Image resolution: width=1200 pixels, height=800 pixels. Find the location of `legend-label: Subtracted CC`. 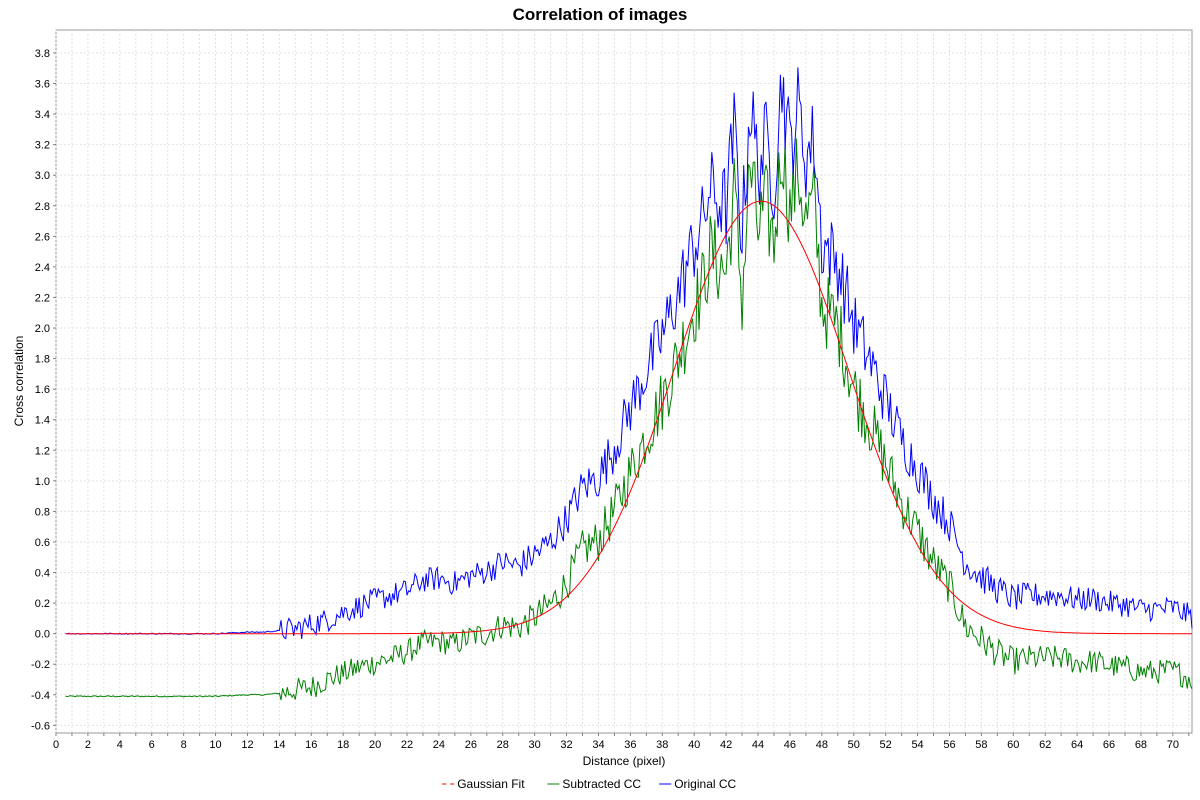

legend-label: Subtracted CC is located at coordinates (601, 784).